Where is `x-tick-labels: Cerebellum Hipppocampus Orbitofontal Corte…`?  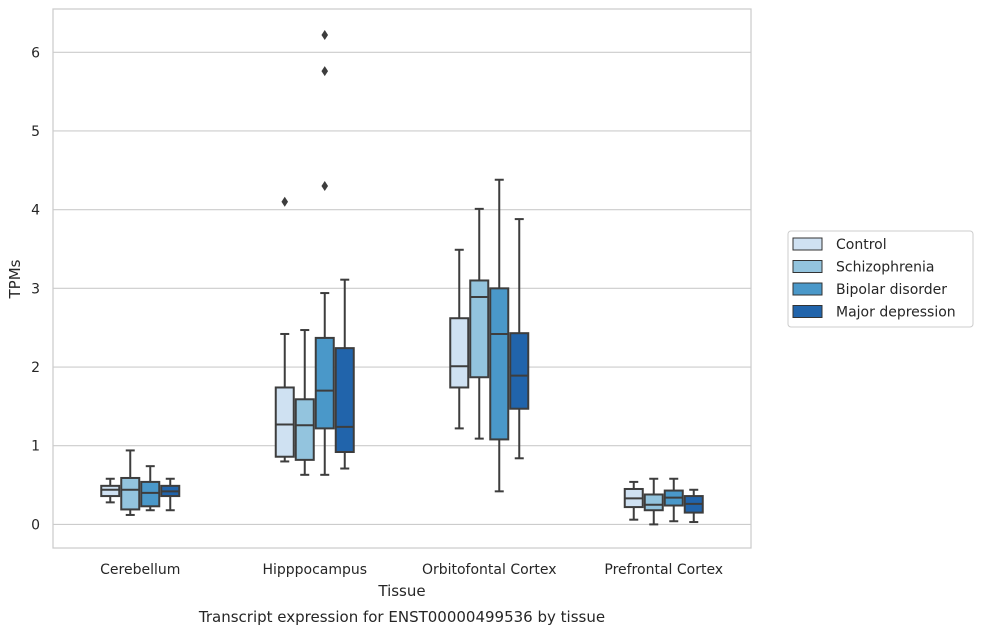 x-tick-labels: Cerebellum Hipppocampus Orbitofontal Corte… is located at coordinates (411, 570).